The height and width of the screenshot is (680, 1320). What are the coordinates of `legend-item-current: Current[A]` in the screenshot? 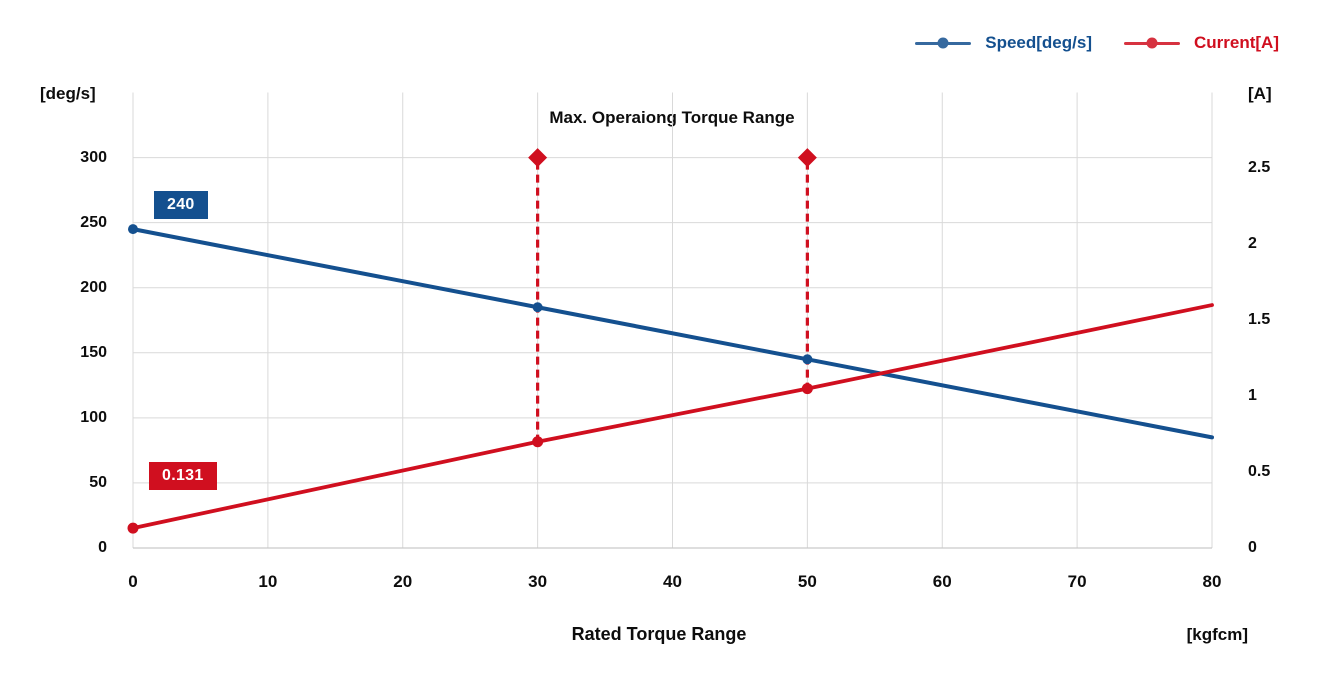 It's located at (1201, 43).